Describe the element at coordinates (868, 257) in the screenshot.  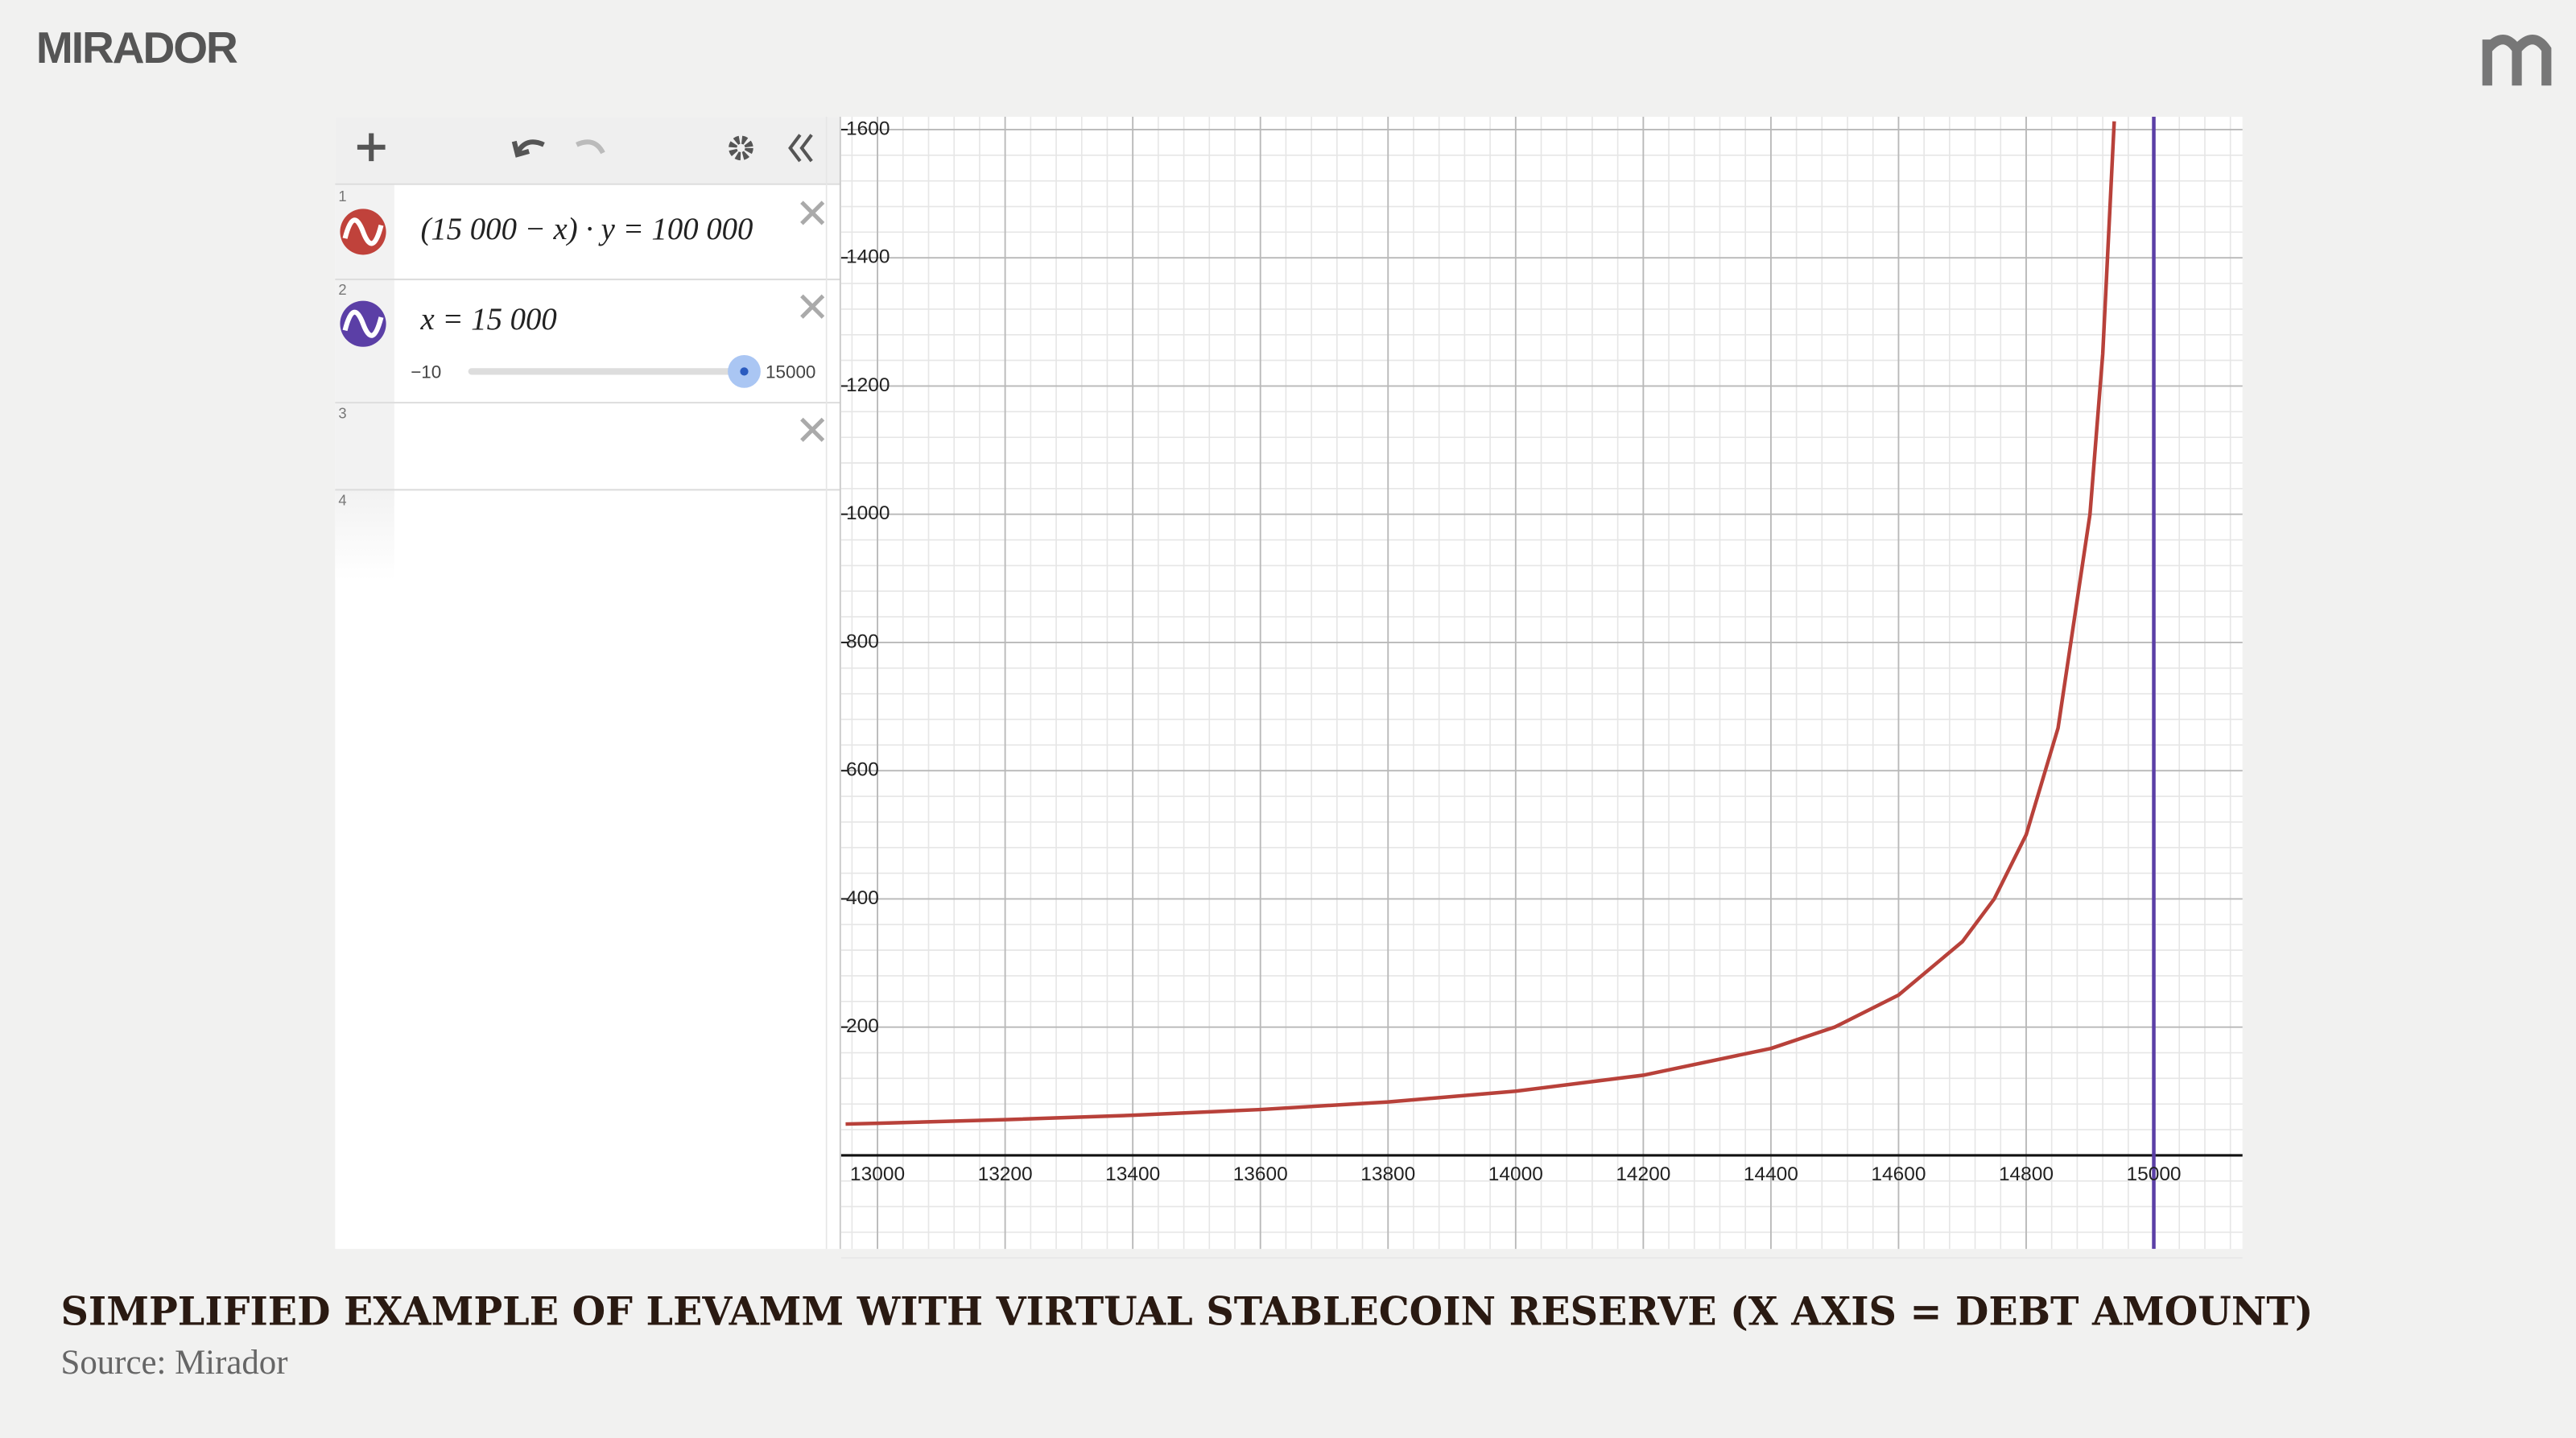
I see `y-tick-label: 1400` at that location.